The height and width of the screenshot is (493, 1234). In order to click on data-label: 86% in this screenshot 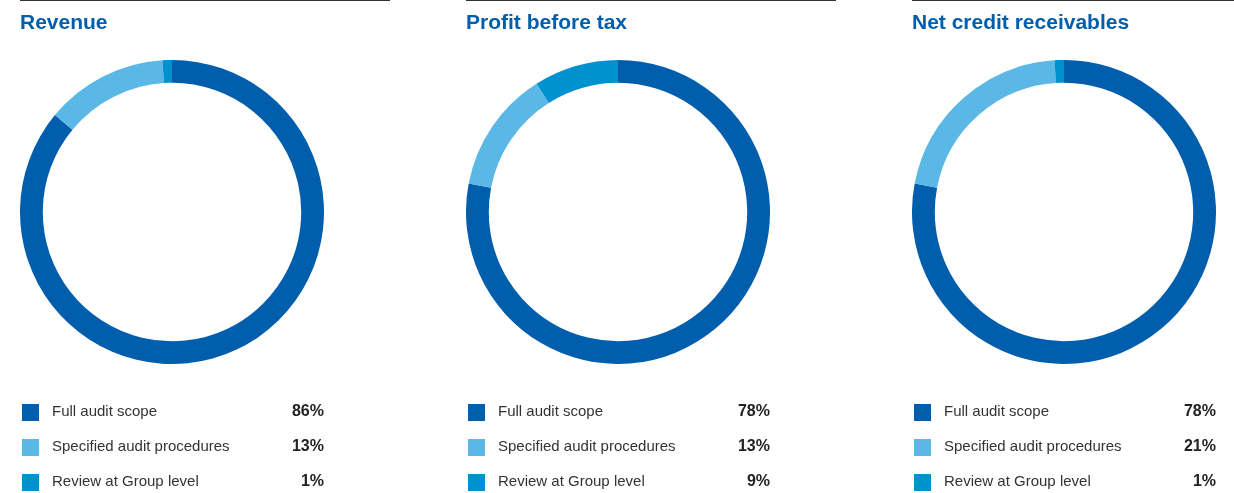, I will do `click(307, 411)`.